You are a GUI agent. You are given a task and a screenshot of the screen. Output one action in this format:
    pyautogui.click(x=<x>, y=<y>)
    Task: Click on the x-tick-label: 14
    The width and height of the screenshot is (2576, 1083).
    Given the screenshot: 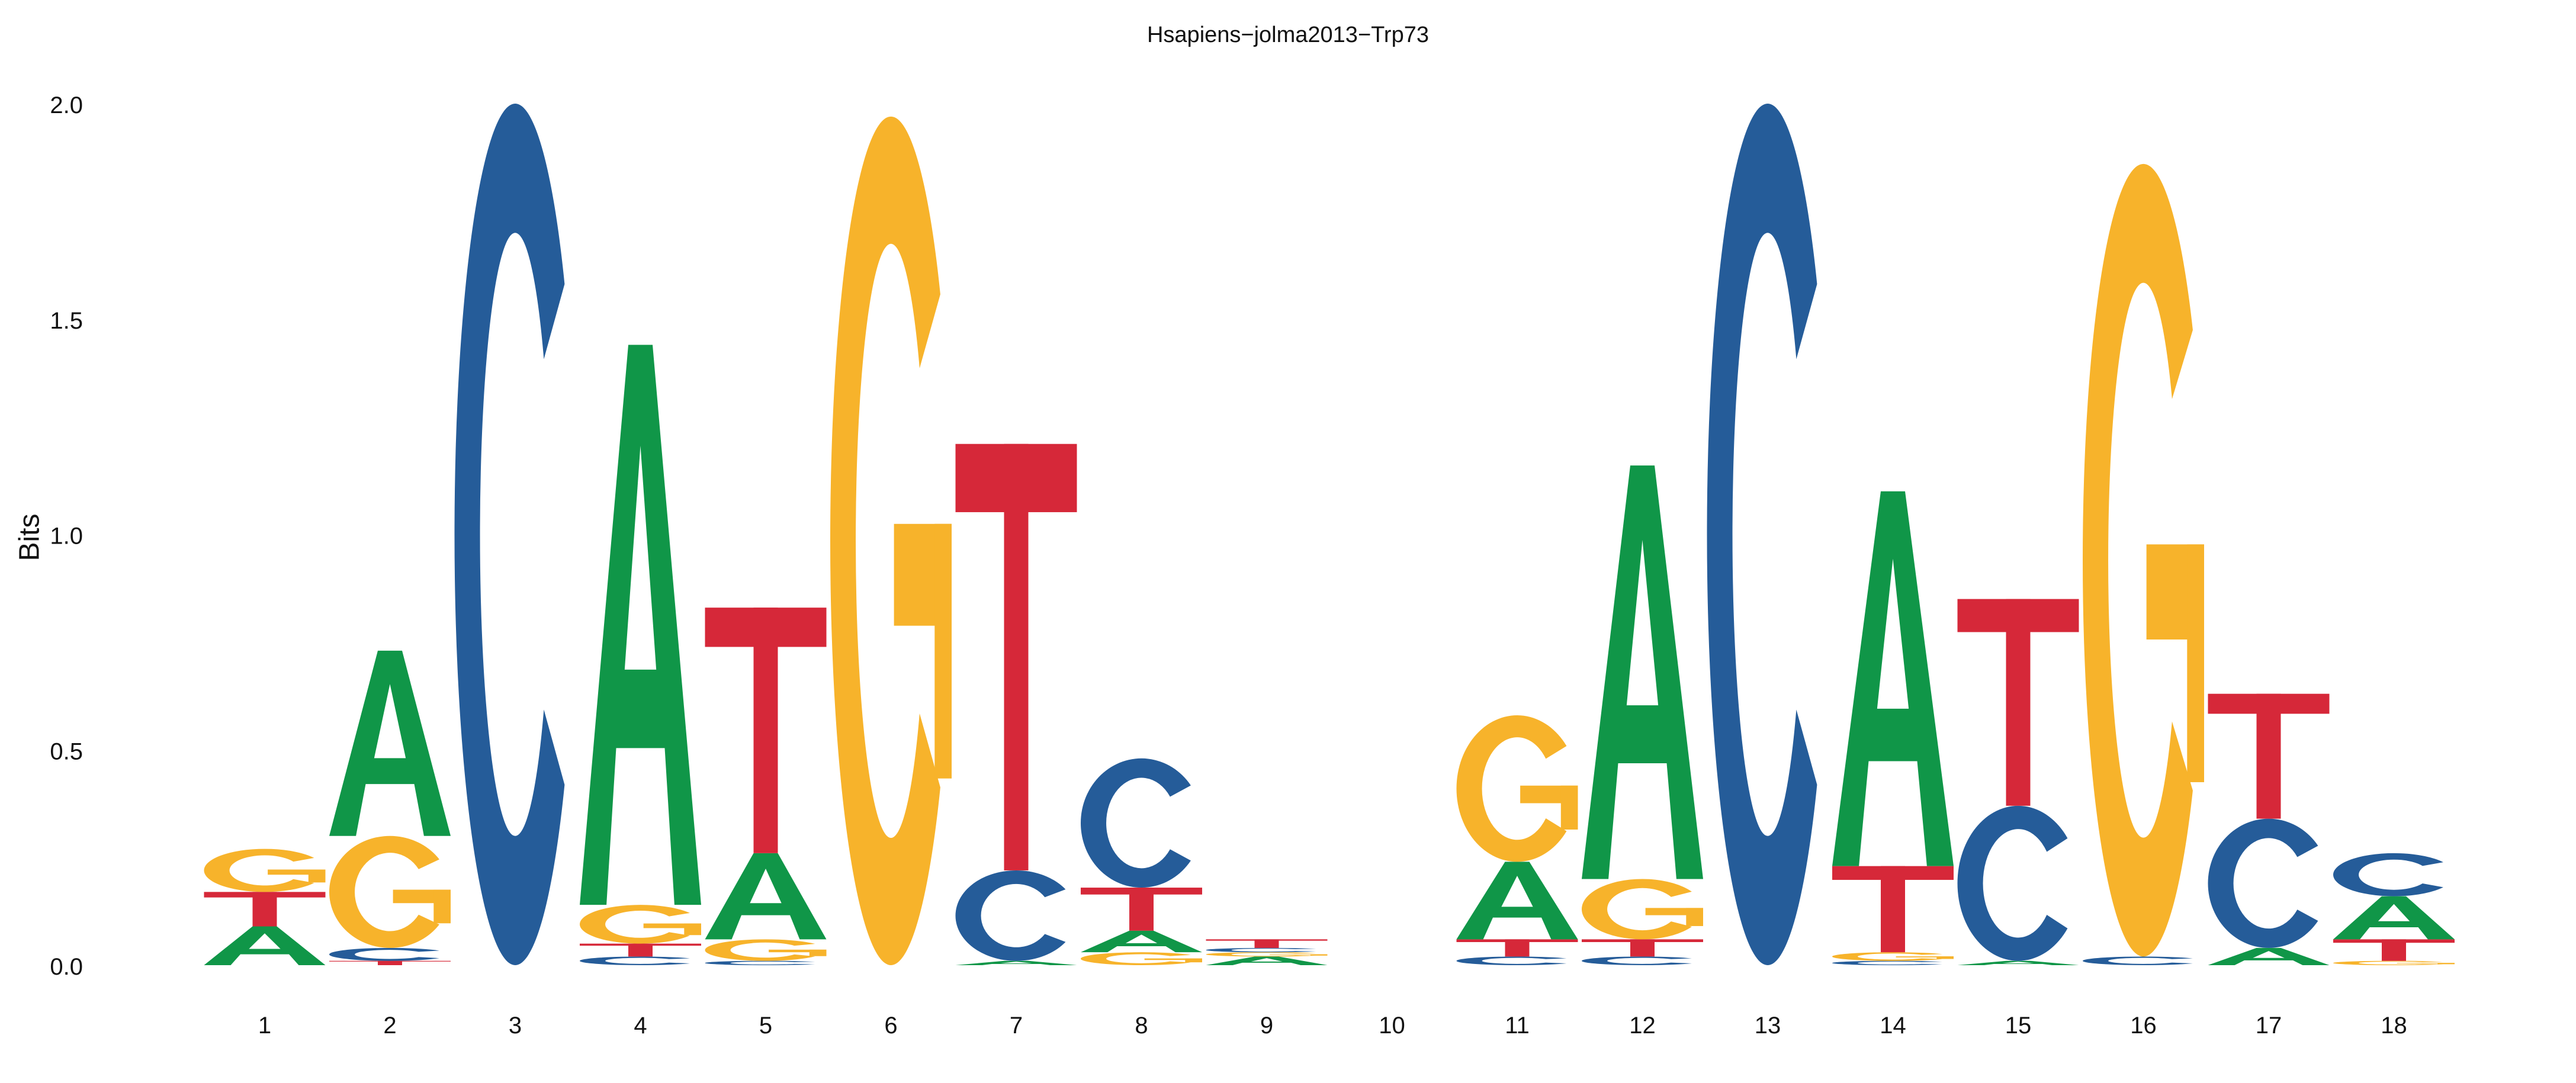 What is the action you would take?
    pyautogui.click(x=1893, y=1026)
    